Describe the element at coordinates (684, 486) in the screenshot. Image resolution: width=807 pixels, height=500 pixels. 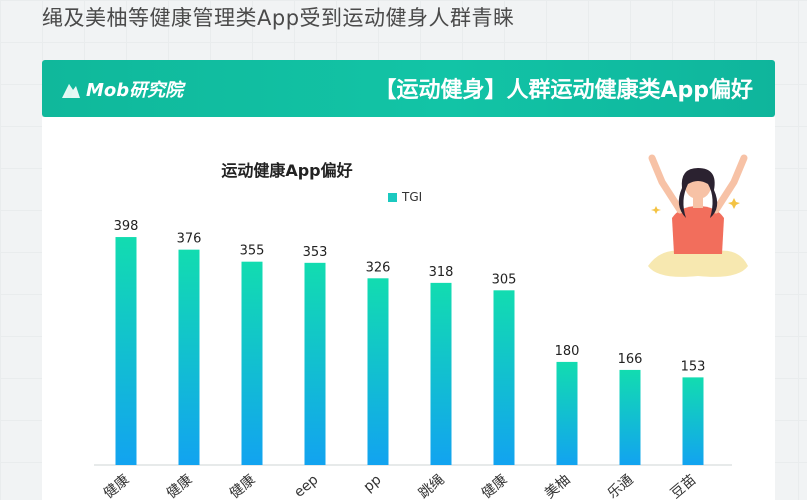
I see `category-label: 豆苗` at that location.